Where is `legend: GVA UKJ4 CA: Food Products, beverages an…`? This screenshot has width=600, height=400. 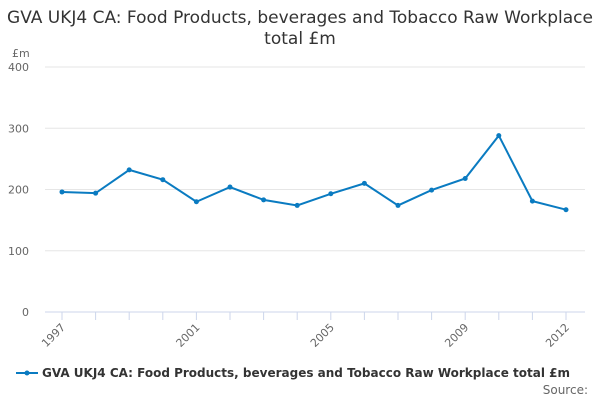
legend: GVA UKJ4 CA: Food Products, beverages an… is located at coordinates (293, 373).